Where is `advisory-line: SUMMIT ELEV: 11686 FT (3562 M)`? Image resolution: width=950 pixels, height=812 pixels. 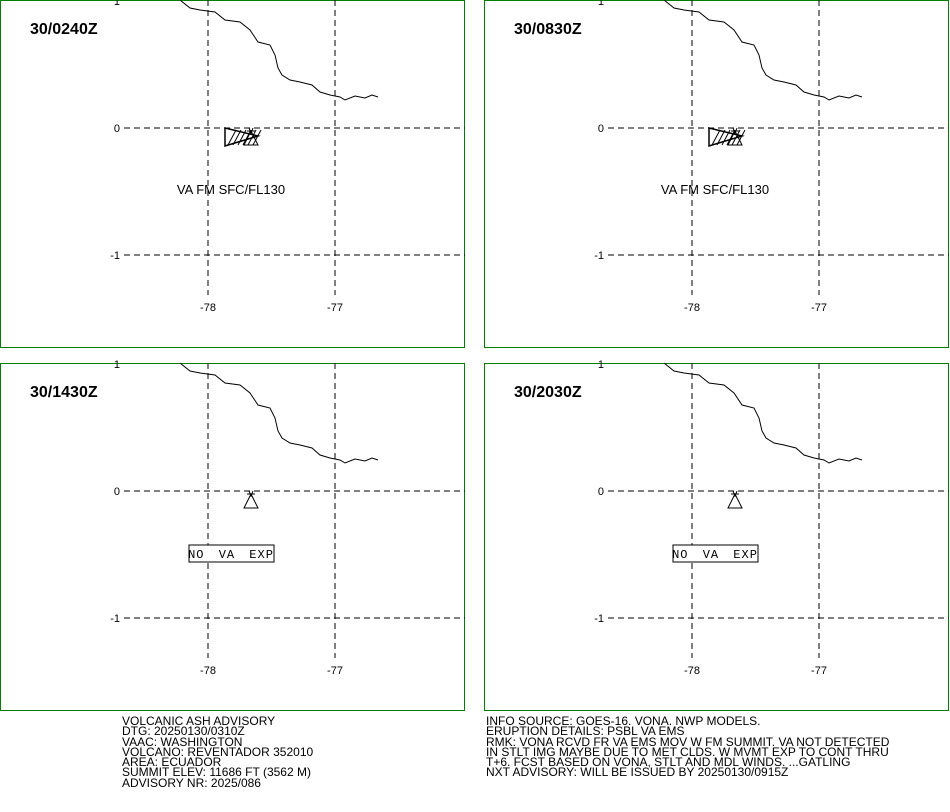
advisory-line: SUMMIT ELEV: 11686 FT (3562 M) is located at coordinates (216, 772).